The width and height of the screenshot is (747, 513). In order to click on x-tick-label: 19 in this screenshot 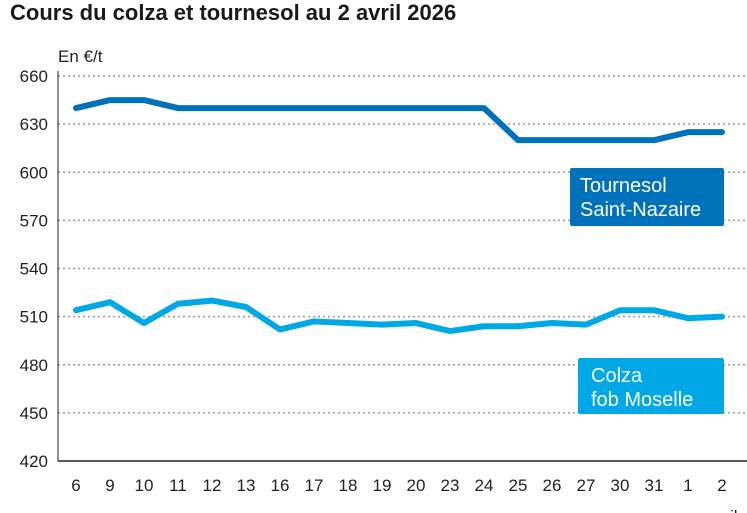, I will do `click(382, 485)`.